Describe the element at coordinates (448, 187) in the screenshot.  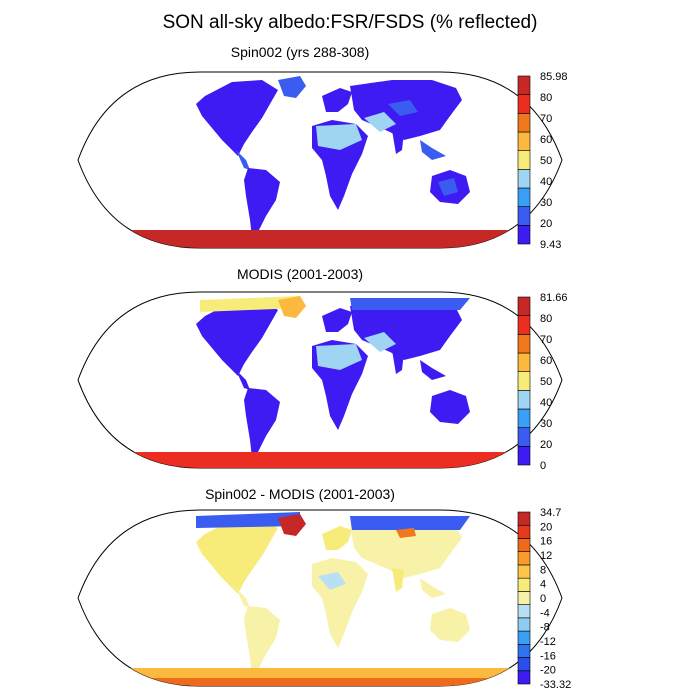
I see `australia-interior` at that location.